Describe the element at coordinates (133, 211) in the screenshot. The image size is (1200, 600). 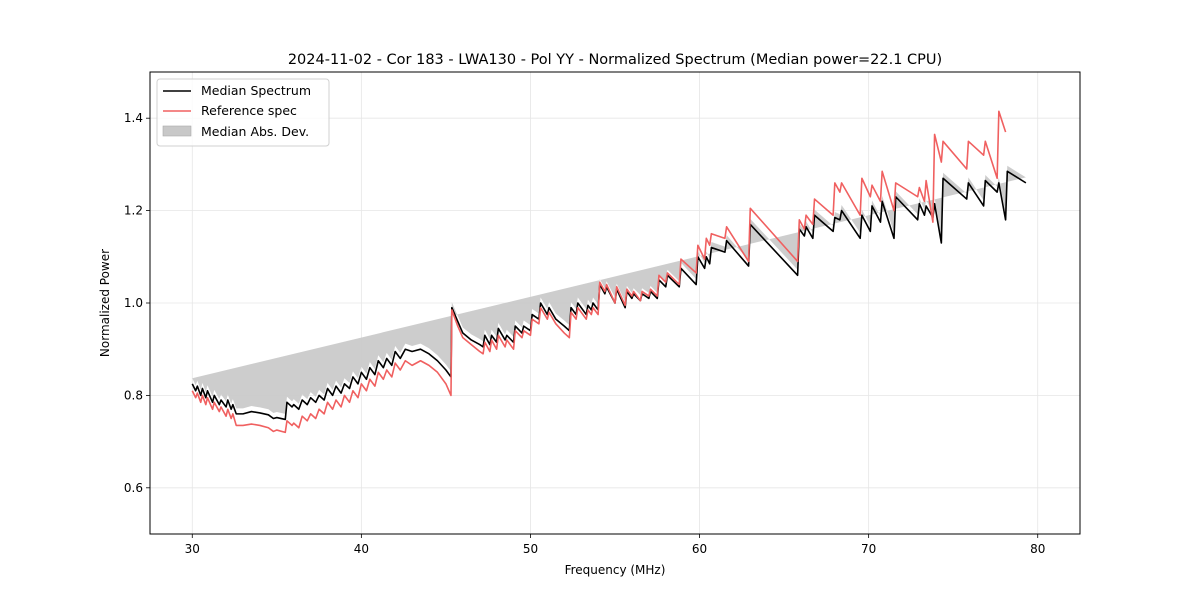
I see `y-tick-label: 1.2` at that location.